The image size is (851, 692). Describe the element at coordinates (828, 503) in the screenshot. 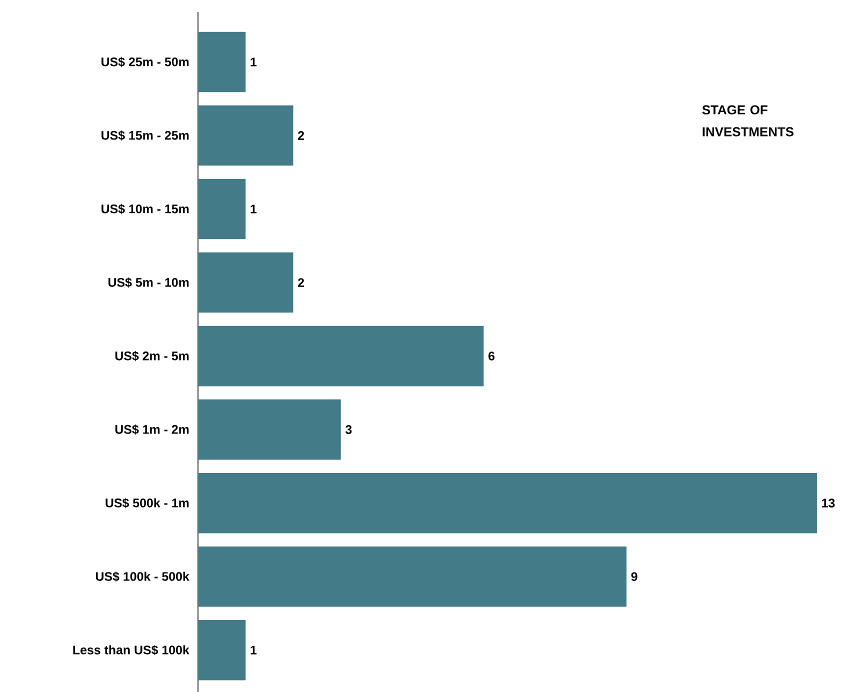

I see `data-label: 13` at that location.